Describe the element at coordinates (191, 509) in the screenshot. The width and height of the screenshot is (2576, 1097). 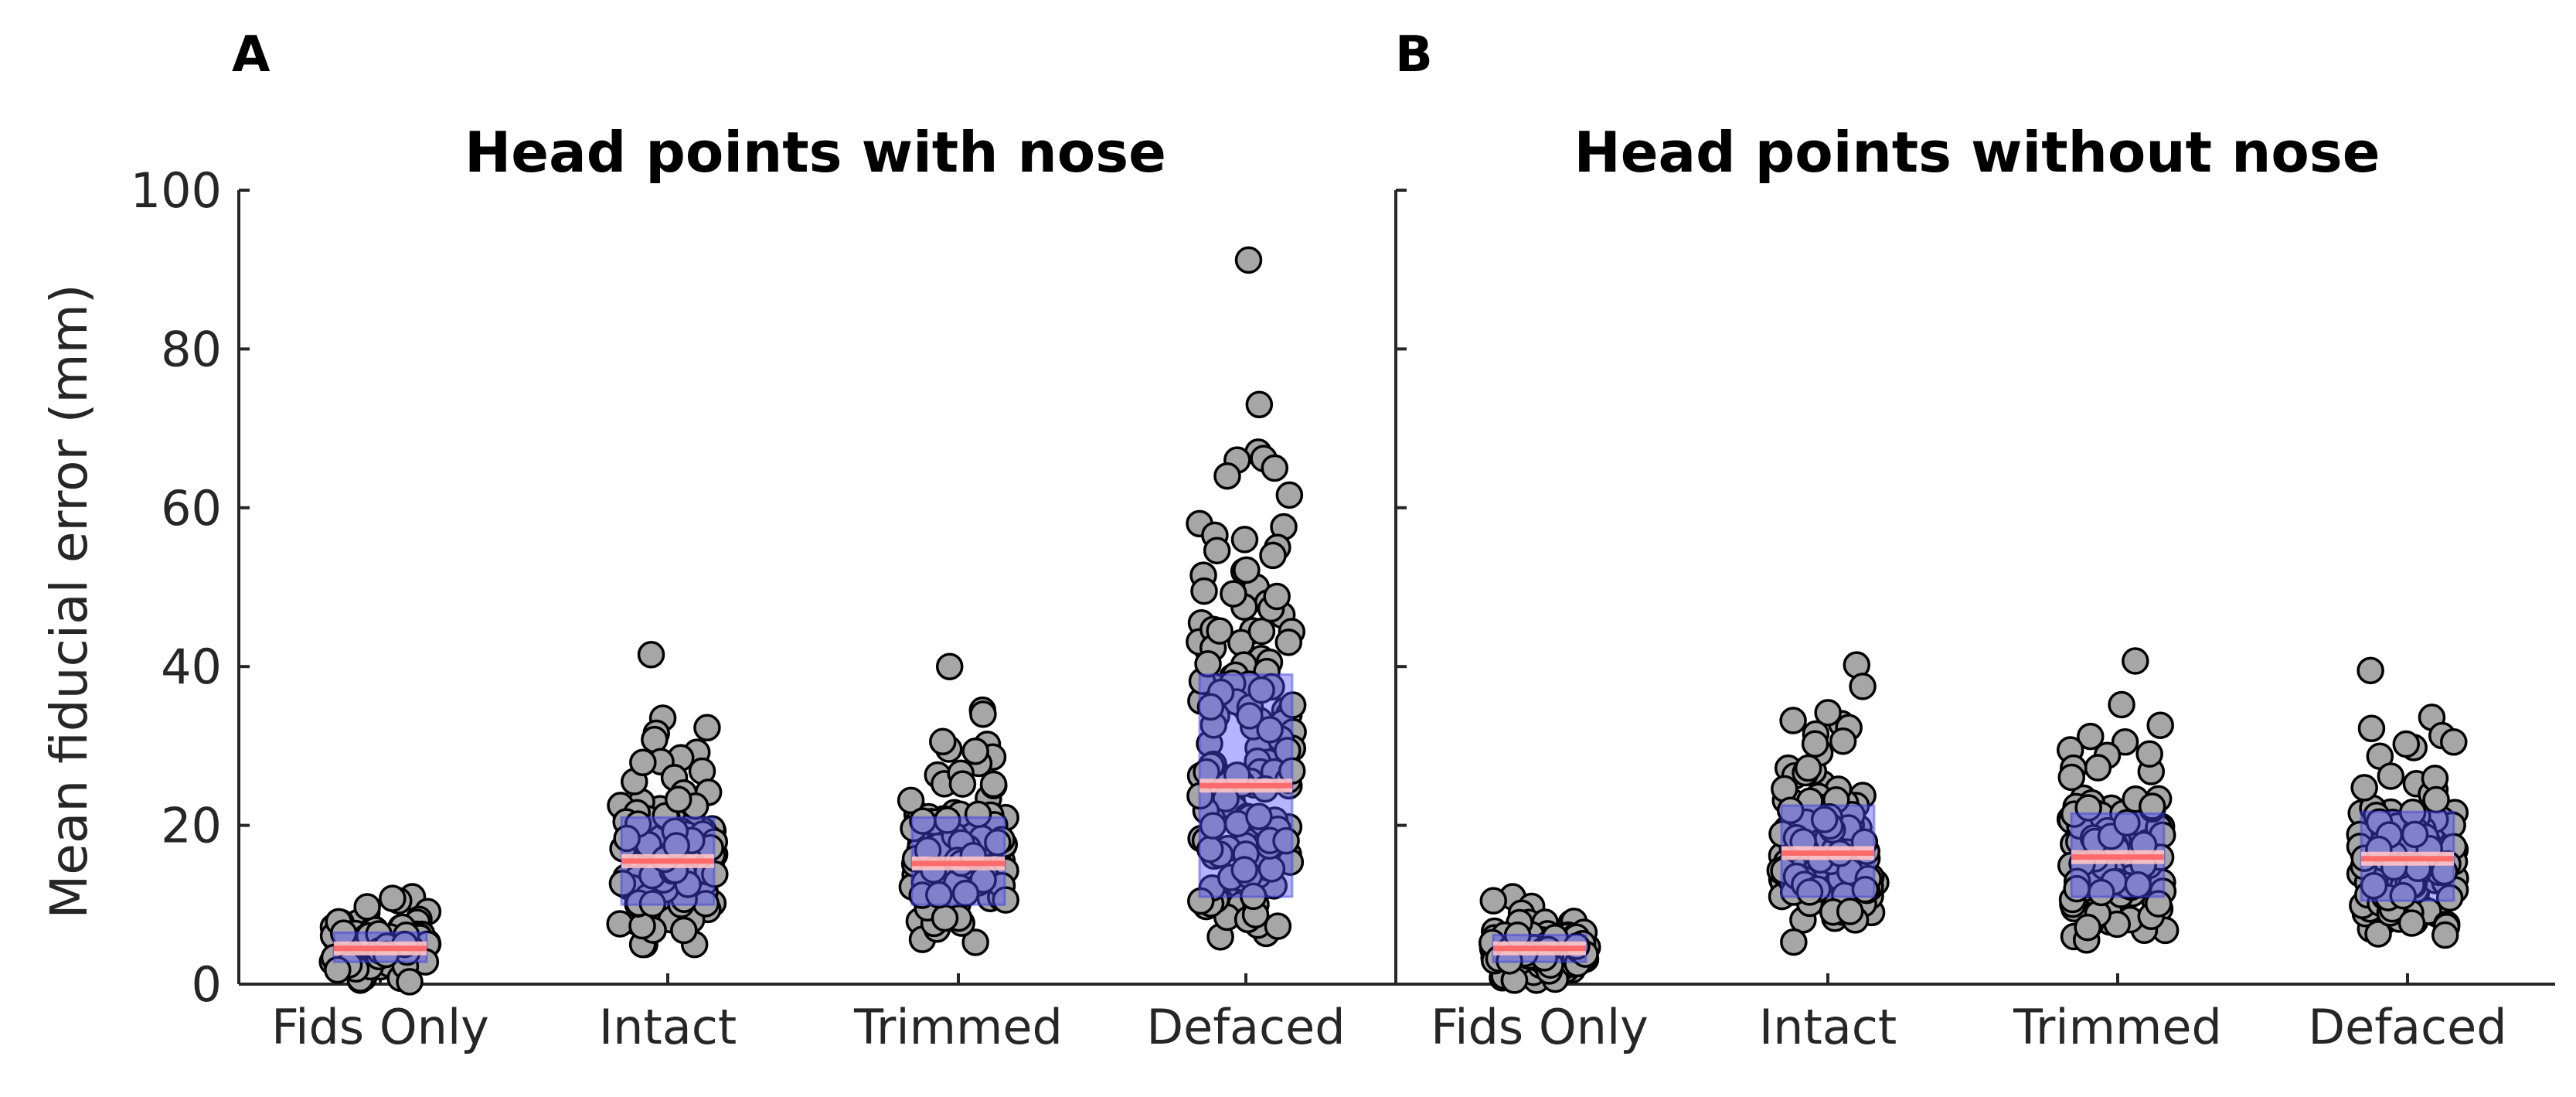
I see `y-tick-label: 60` at that location.